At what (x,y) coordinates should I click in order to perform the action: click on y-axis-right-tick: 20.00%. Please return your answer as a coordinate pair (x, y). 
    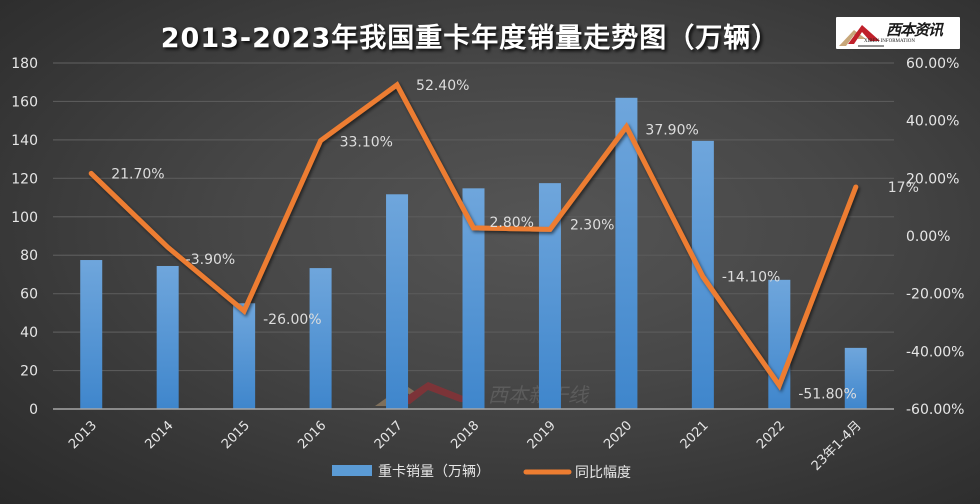
    Looking at the image, I should click on (932, 179).